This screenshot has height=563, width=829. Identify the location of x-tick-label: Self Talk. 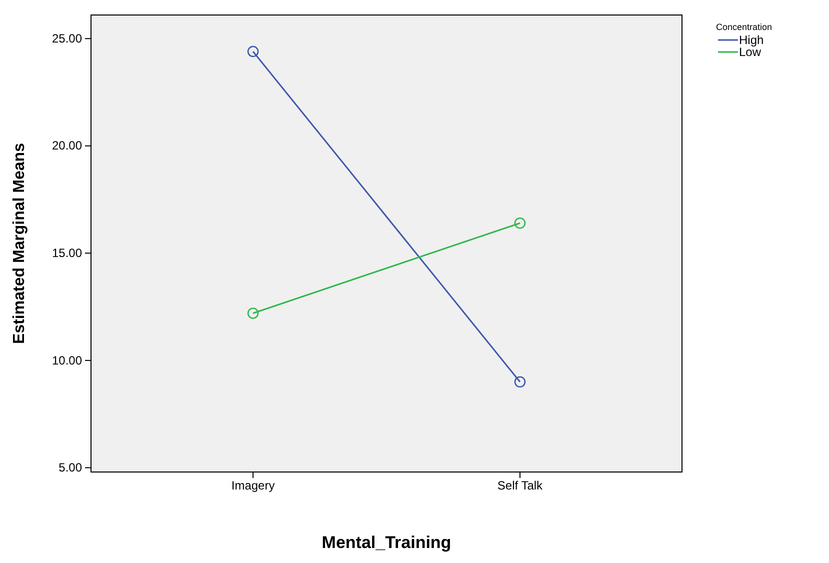
(520, 485).